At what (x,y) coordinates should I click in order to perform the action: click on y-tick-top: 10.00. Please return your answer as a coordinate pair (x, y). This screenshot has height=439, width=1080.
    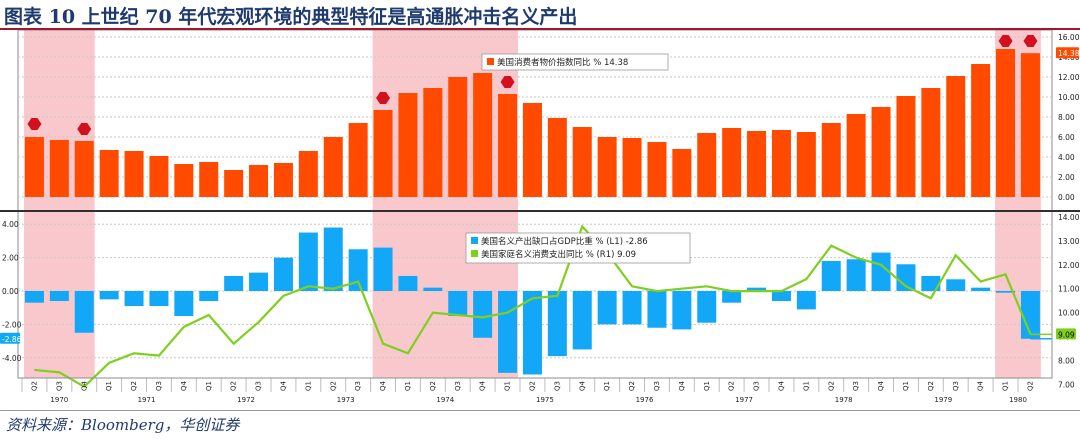
    Looking at the image, I should click on (1069, 97).